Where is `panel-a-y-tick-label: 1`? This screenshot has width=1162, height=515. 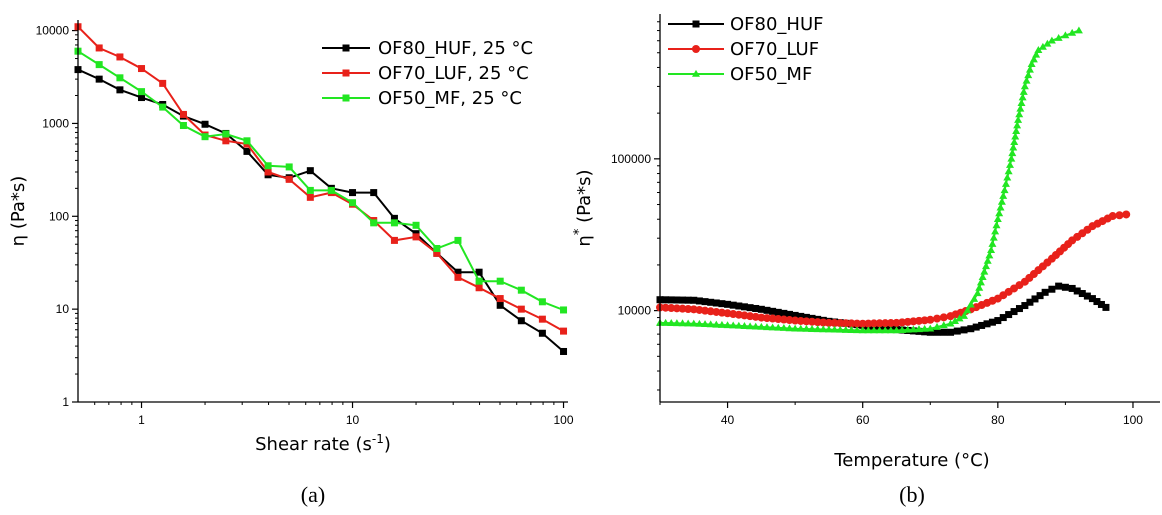 panel-a-y-tick-label: 1 is located at coordinates (65, 402).